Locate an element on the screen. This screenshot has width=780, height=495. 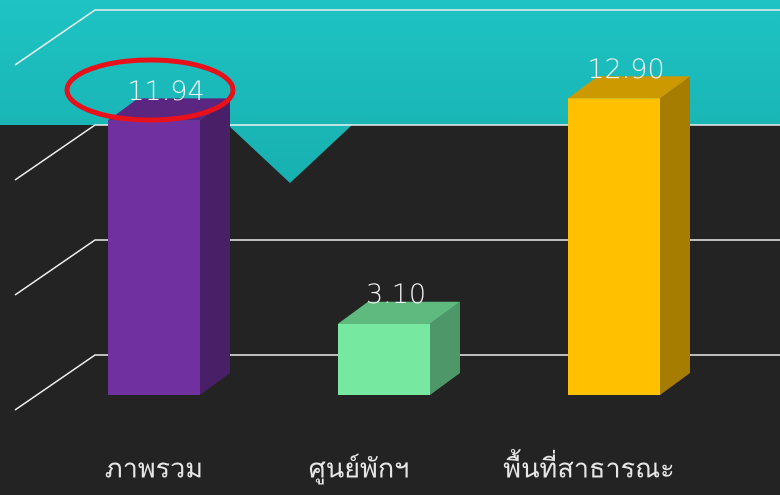
value-label: 11.94 is located at coordinates (165, 91).